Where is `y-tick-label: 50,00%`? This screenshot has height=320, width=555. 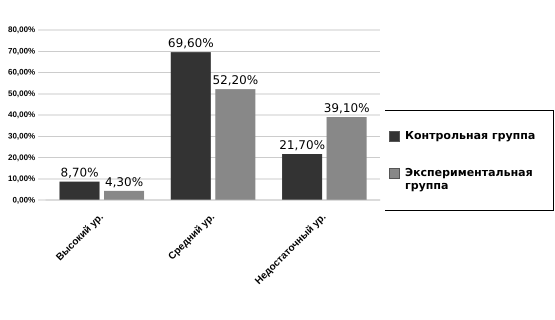
y-tick-label: 50,00% is located at coordinates (22, 93).